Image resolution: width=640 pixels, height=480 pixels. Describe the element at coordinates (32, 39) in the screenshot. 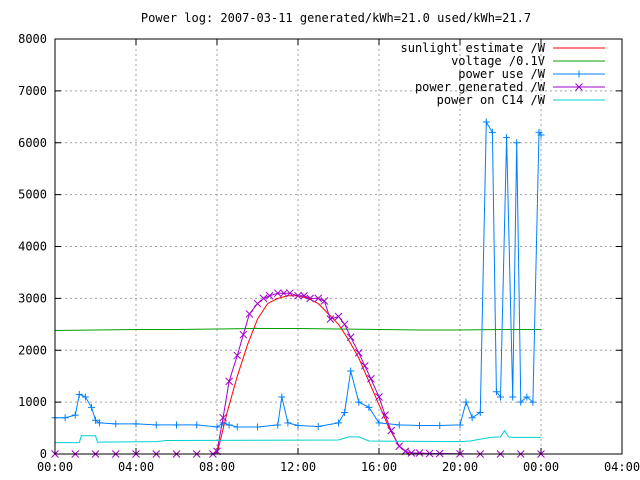

I see `y-tick-label: 8000` at that location.